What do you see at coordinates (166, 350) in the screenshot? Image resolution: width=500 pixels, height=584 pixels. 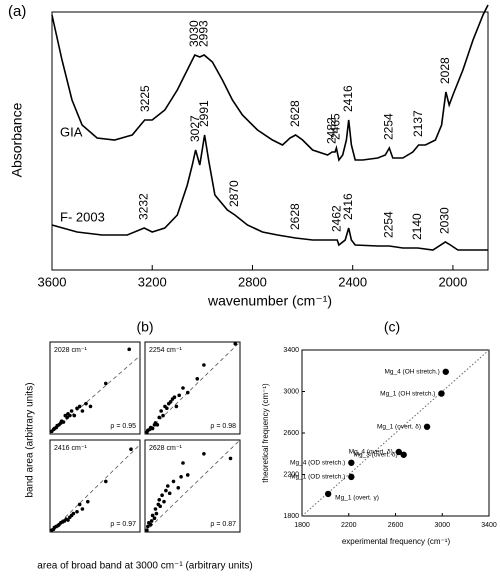 I see `panel-note: 2254 cm⁻¹` at bounding box center [166, 350].